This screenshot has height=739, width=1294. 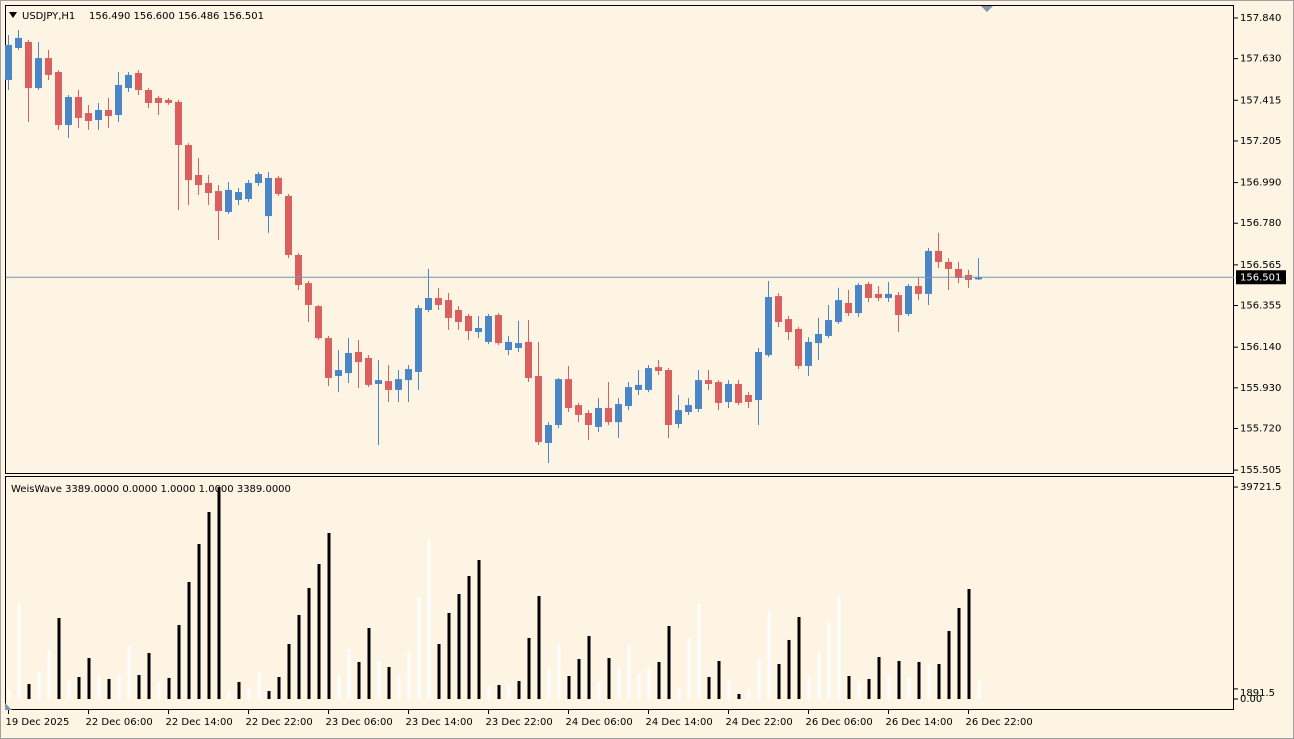 What do you see at coordinates (1260, 141) in the screenshot?
I see `y-tick-label: 157.205` at bounding box center [1260, 141].